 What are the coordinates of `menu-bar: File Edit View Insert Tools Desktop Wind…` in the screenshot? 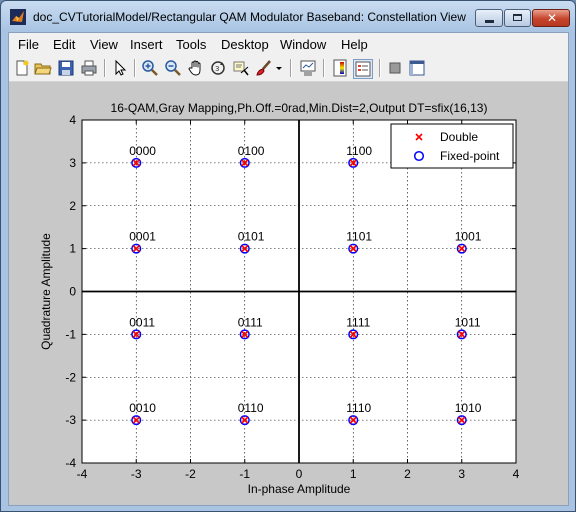 It's located at (288, 44).